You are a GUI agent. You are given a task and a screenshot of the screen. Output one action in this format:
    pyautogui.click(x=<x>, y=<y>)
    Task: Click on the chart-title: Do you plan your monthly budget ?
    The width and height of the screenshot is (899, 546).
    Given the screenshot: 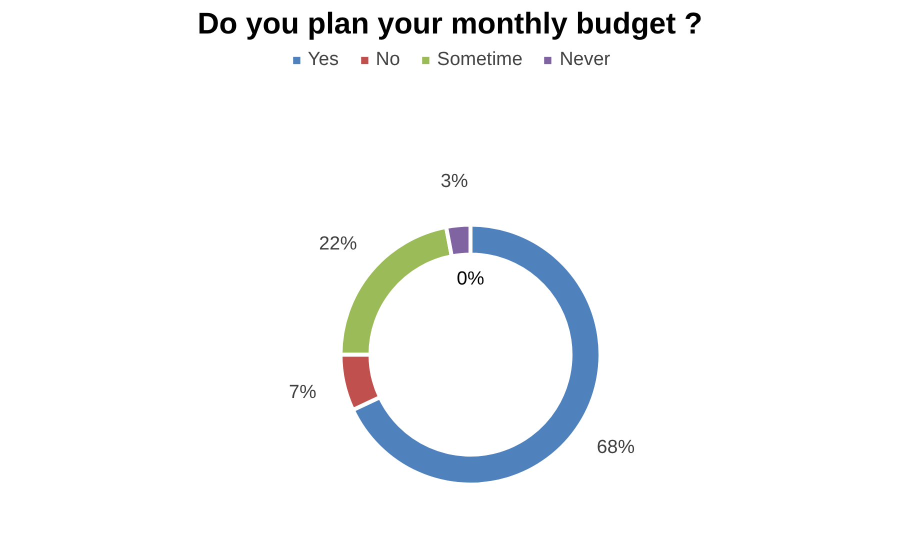 What is the action you would take?
    pyautogui.click(x=450, y=24)
    